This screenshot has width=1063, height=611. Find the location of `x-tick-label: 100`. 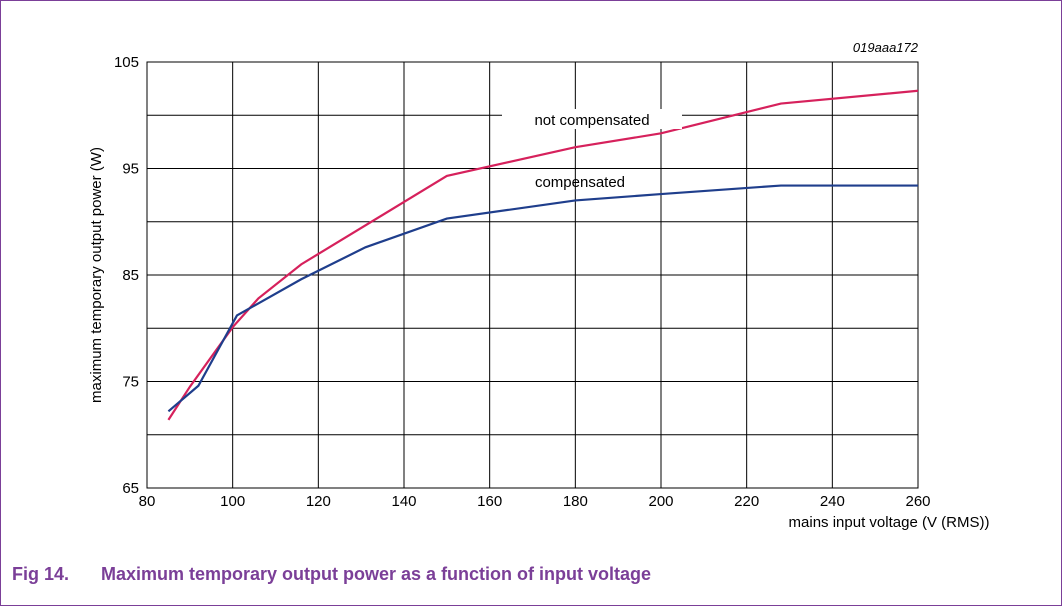

x-tick-label: 100 is located at coordinates (232, 501).